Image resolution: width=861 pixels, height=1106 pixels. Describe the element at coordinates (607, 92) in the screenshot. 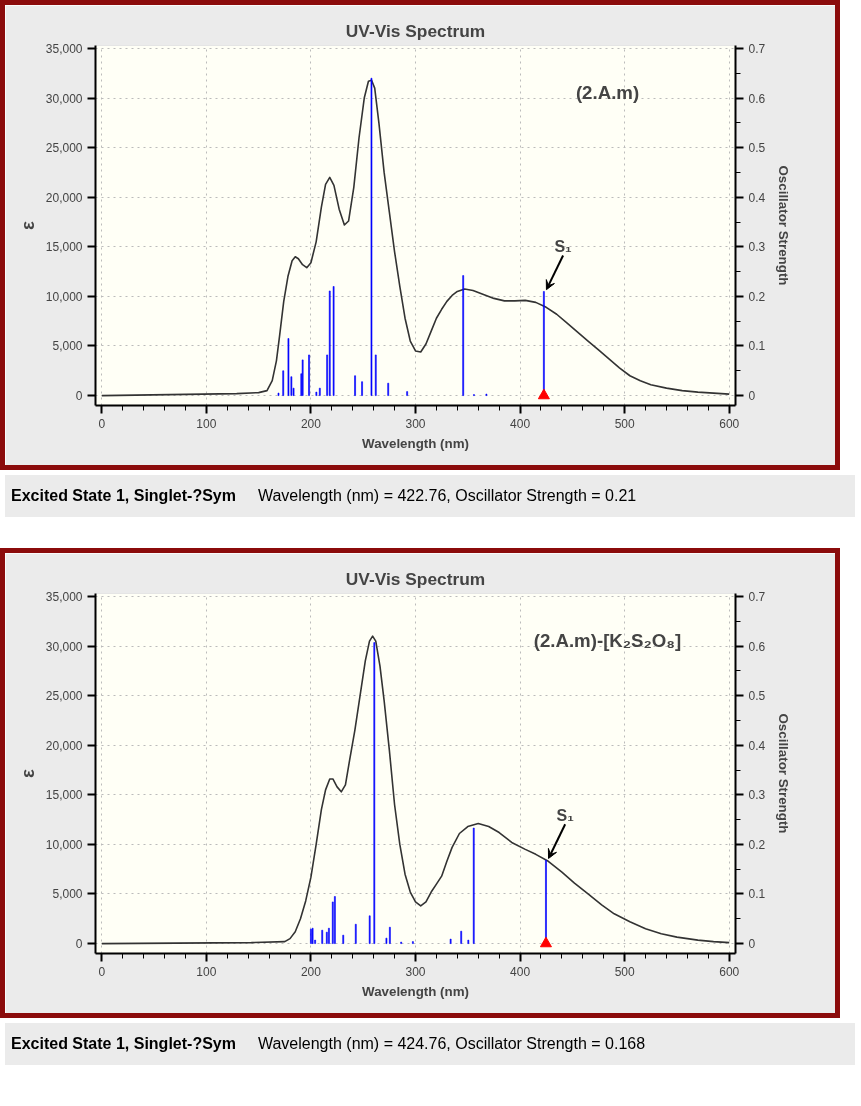

I see `annotation: (2.A.m)` at that location.